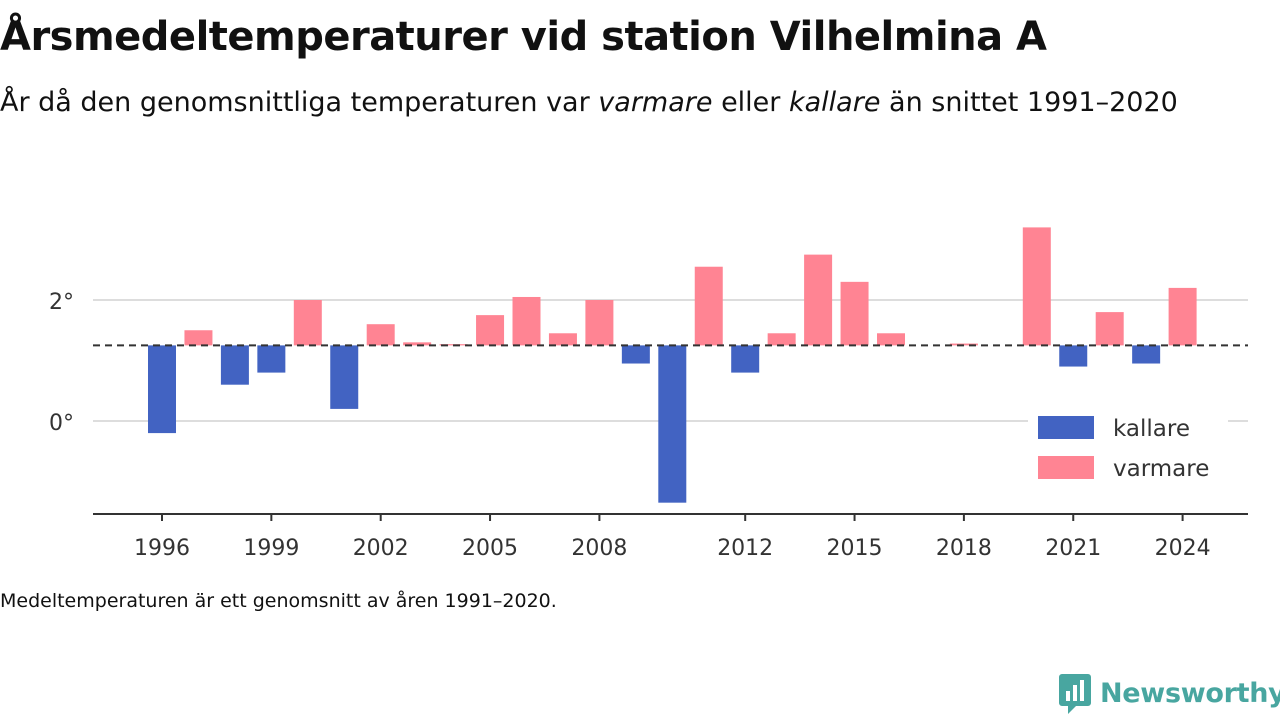 The width and height of the screenshot is (1280, 720). Describe the element at coordinates (490, 548) in the screenshot. I see `x-tick-label: 2005` at that location.